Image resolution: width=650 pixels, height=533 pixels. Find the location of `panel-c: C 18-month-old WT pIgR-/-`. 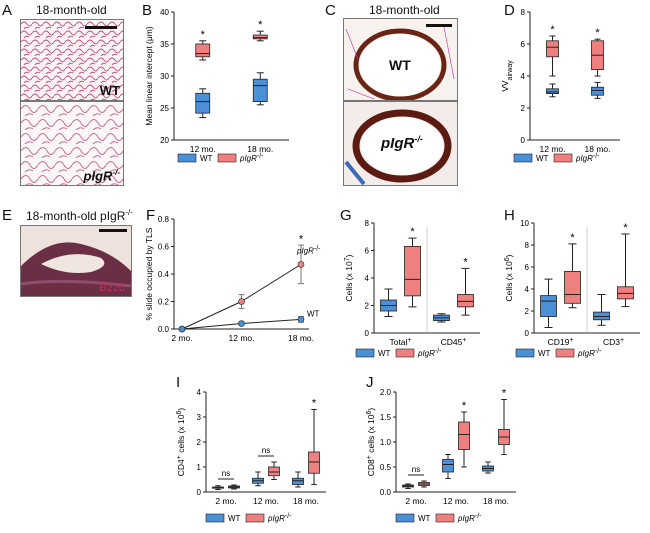

panel-c: C 18-month-old WT pIgR-/- is located at coordinates (398, 93).